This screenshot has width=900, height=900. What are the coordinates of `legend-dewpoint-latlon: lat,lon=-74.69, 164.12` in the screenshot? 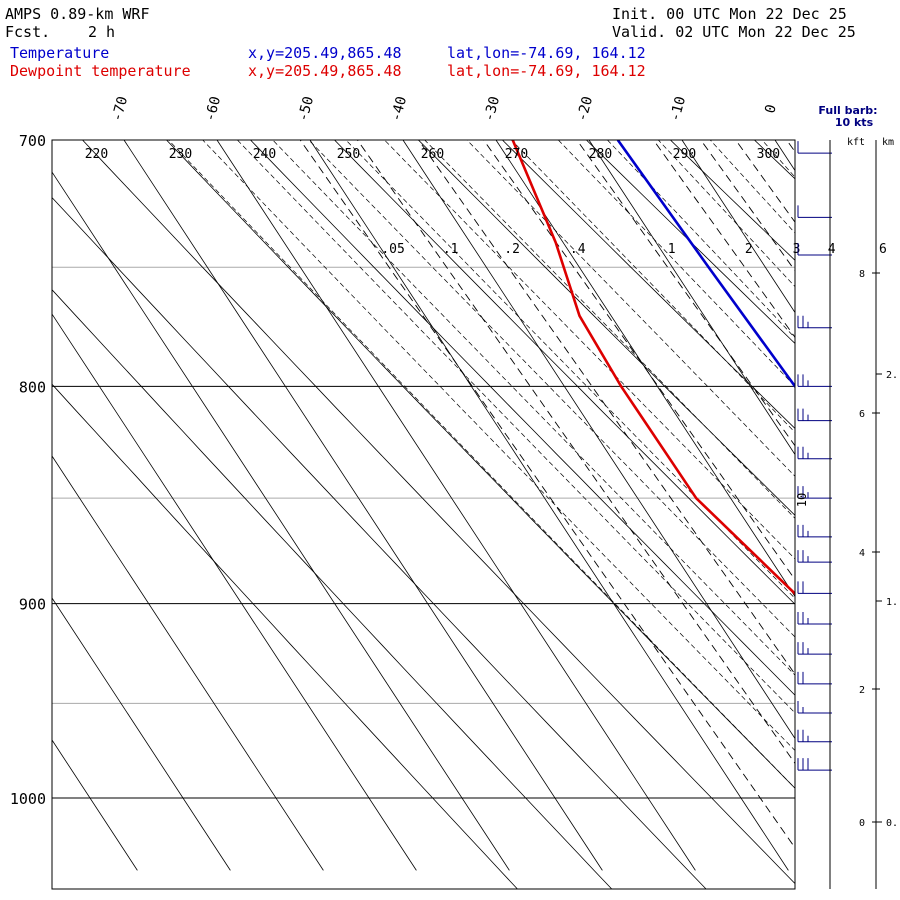 It's located at (546, 71).